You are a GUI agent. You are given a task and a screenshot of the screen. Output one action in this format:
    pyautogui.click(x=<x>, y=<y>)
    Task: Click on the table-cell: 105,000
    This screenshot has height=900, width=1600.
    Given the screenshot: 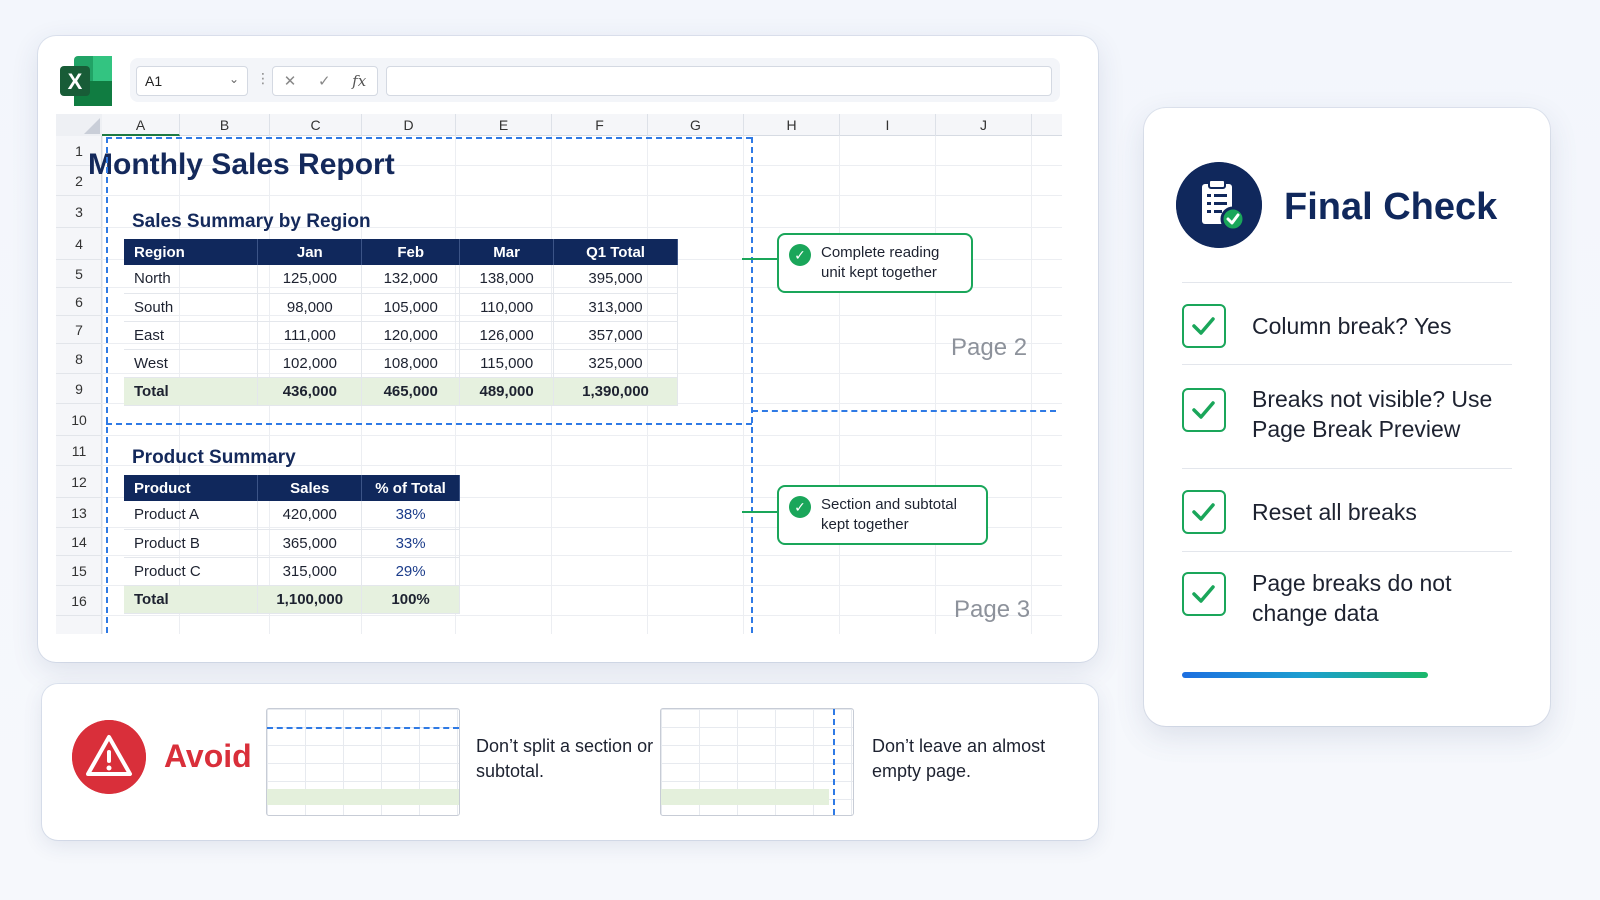 What is the action you would take?
    pyautogui.click(x=411, y=307)
    